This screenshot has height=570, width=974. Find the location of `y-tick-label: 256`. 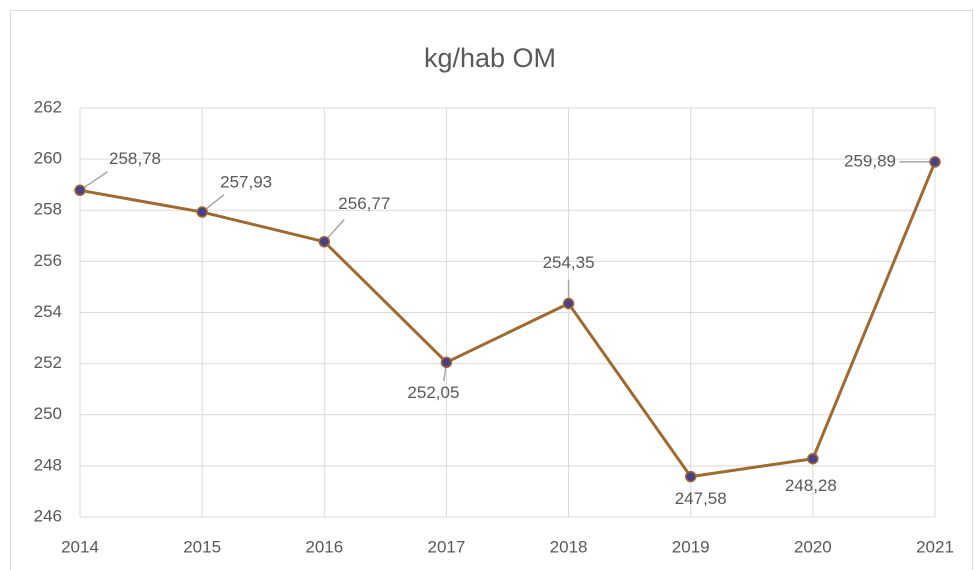

y-tick-label: 256 is located at coordinates (48, 260).